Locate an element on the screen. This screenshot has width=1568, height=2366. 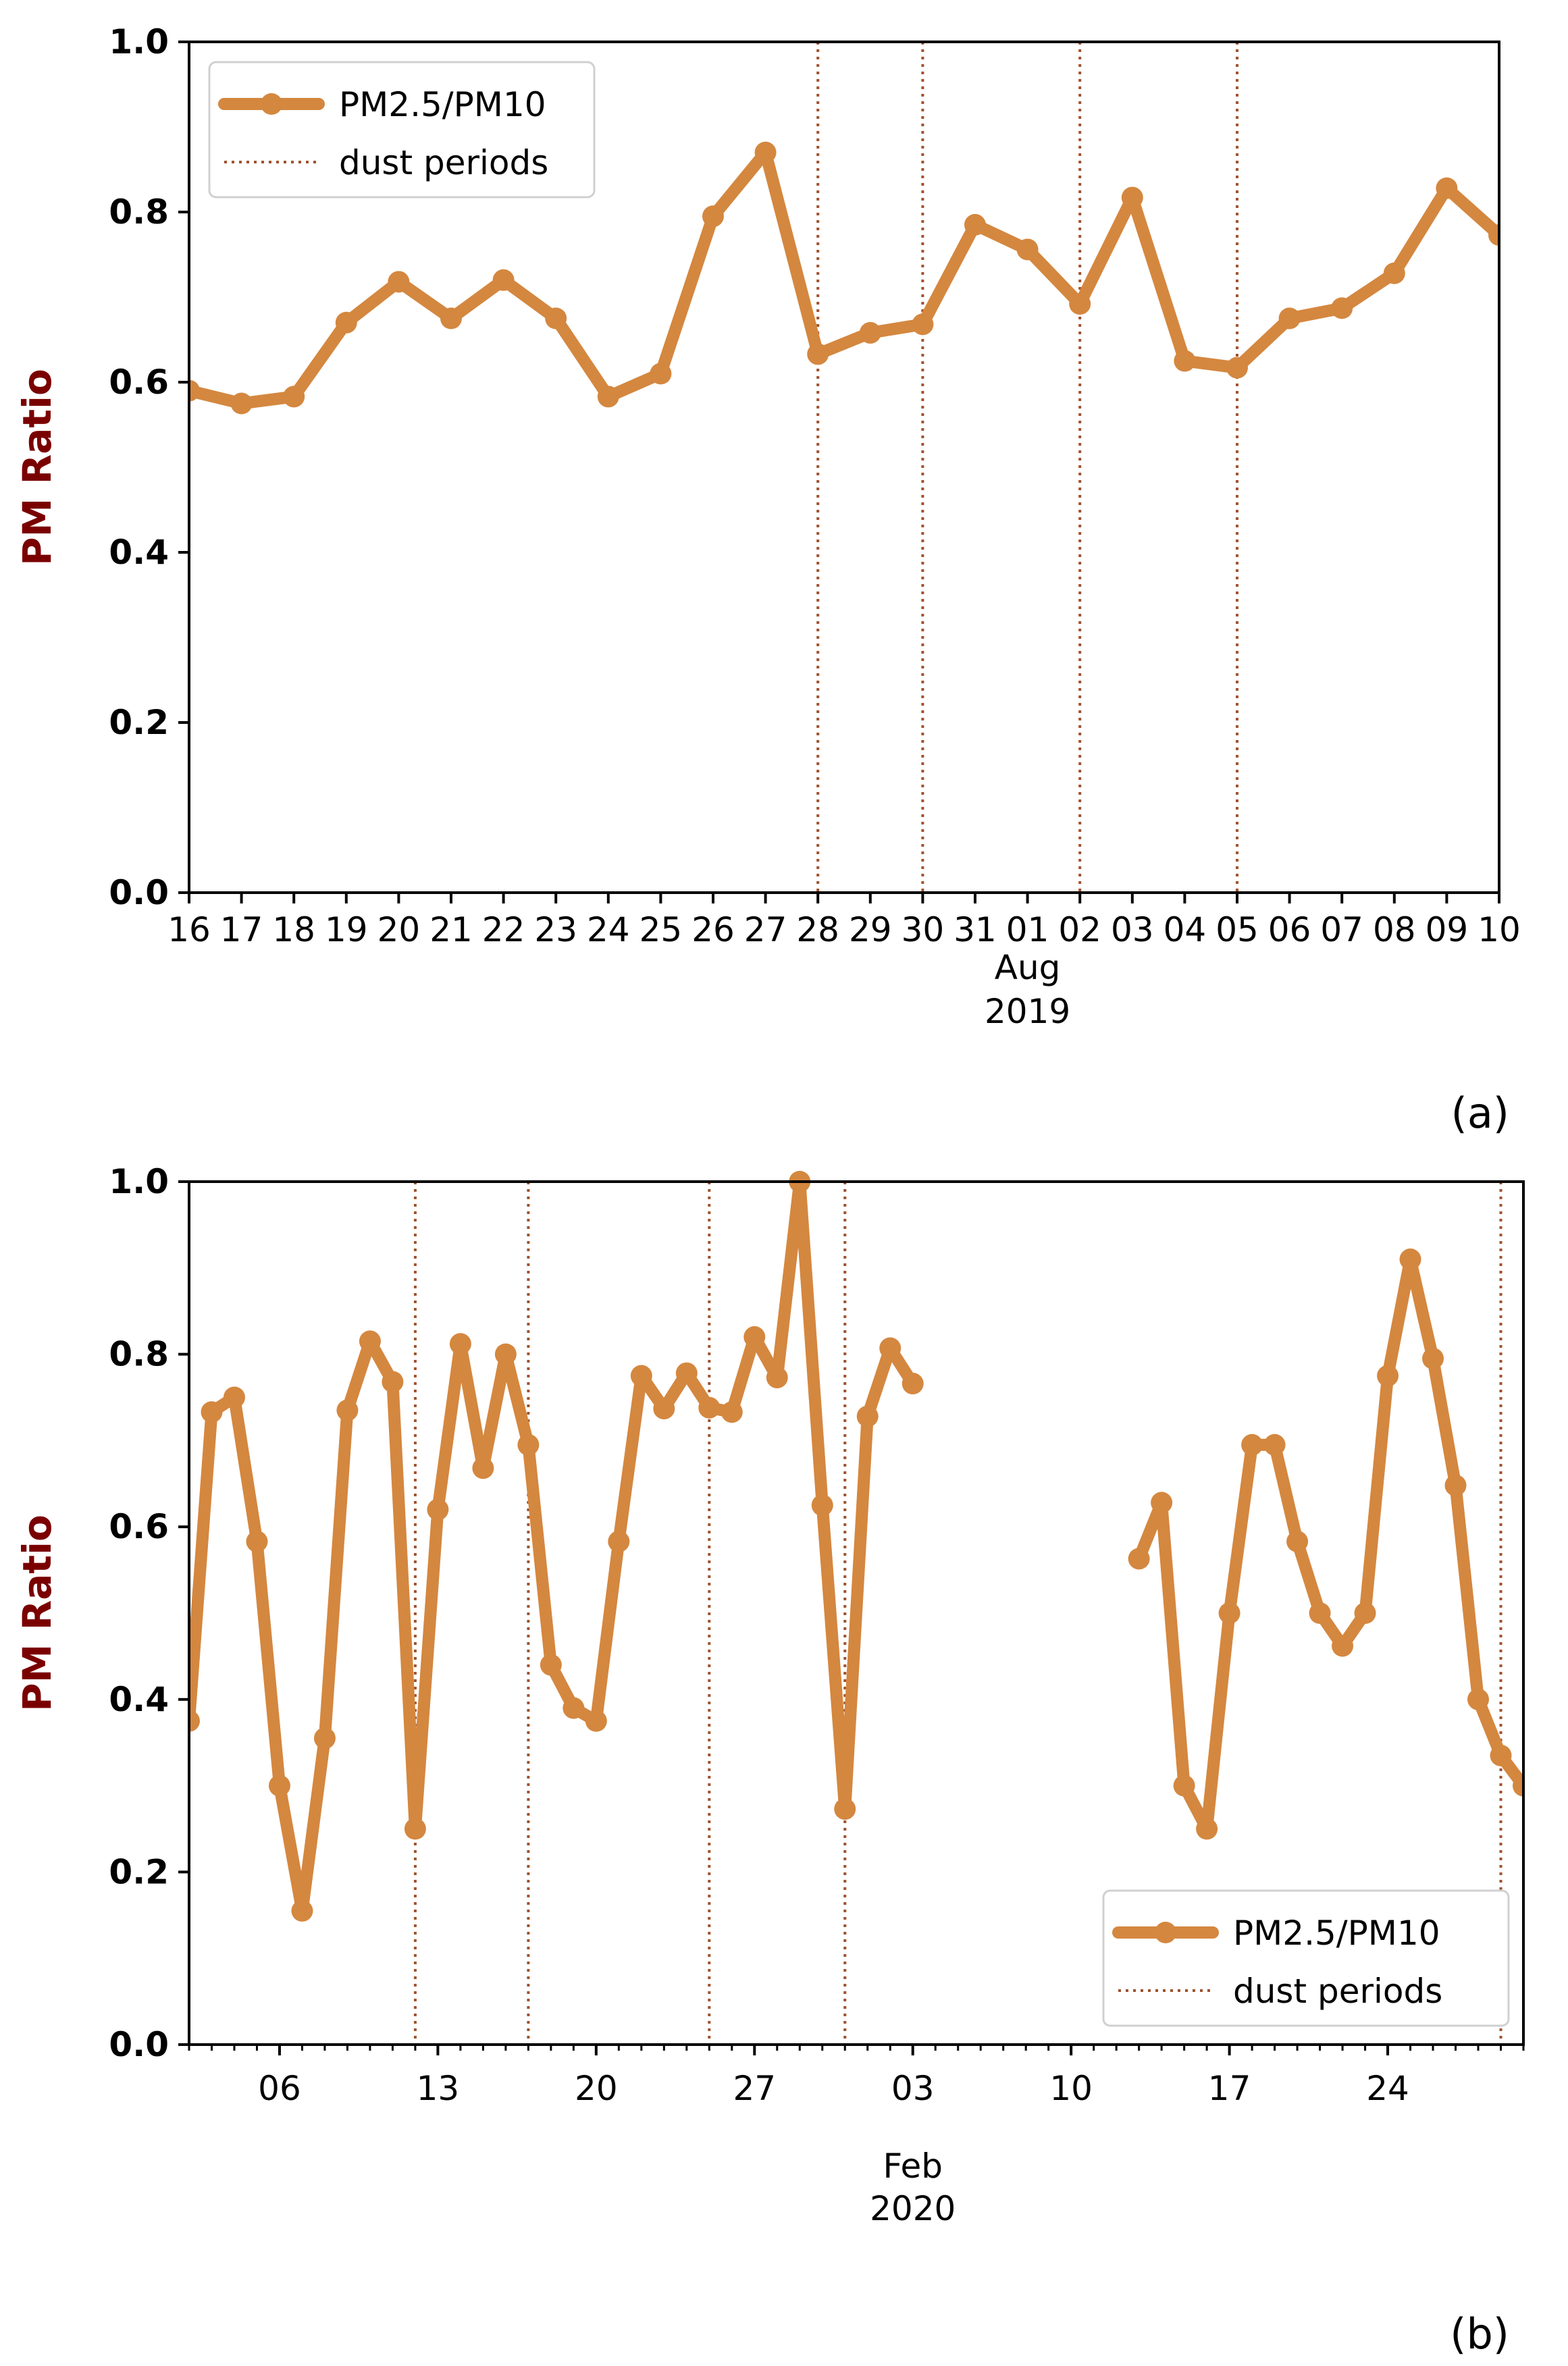
x-axis-label: 2020 is located at coordinates (913, 2208).